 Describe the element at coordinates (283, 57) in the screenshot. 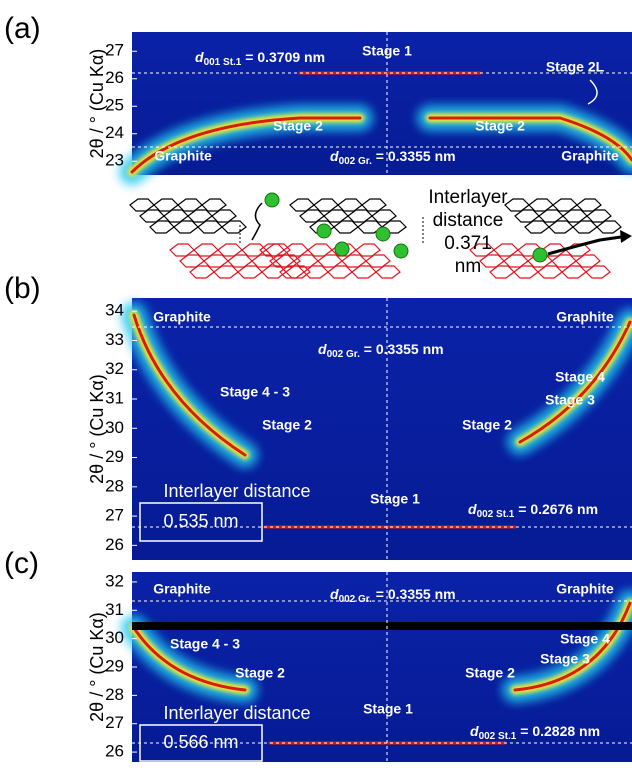

I see `d-value: = 0.3709 nm` at that location.